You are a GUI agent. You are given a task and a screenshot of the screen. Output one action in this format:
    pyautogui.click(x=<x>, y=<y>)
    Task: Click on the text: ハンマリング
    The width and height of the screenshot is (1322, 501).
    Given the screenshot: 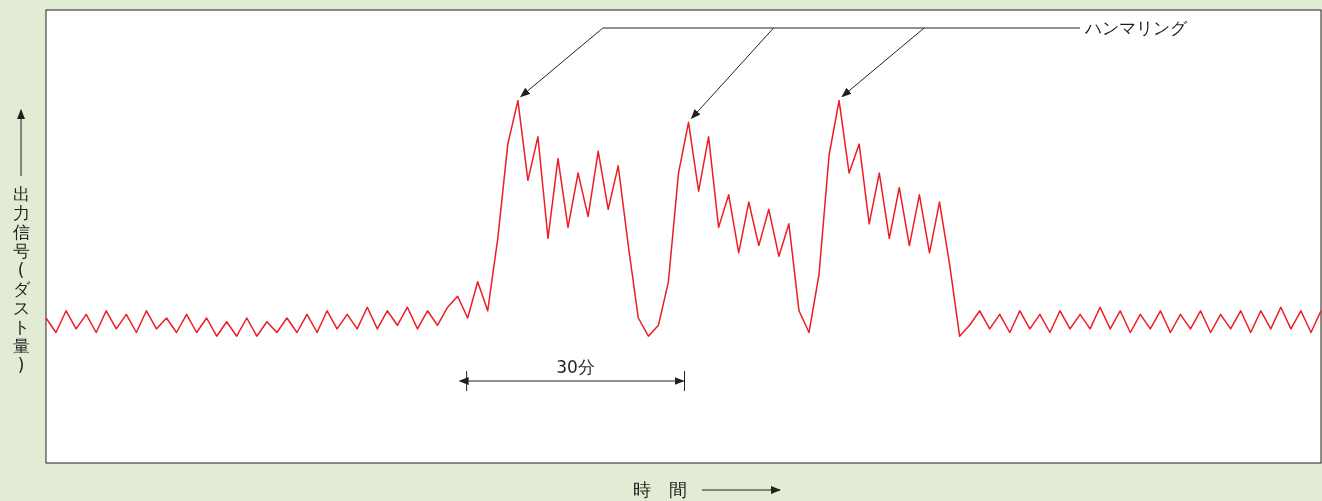 What is the action you would take?
    pyautogui.click(x=1136, y=28)
    